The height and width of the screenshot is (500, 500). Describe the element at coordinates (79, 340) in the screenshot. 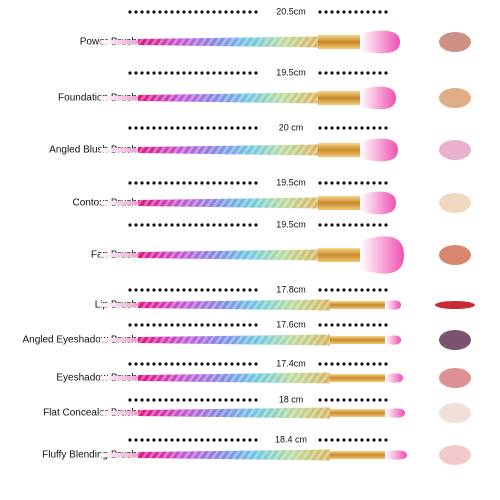

I see `brush-name: Angled Eyeshadow Brush` at that location.